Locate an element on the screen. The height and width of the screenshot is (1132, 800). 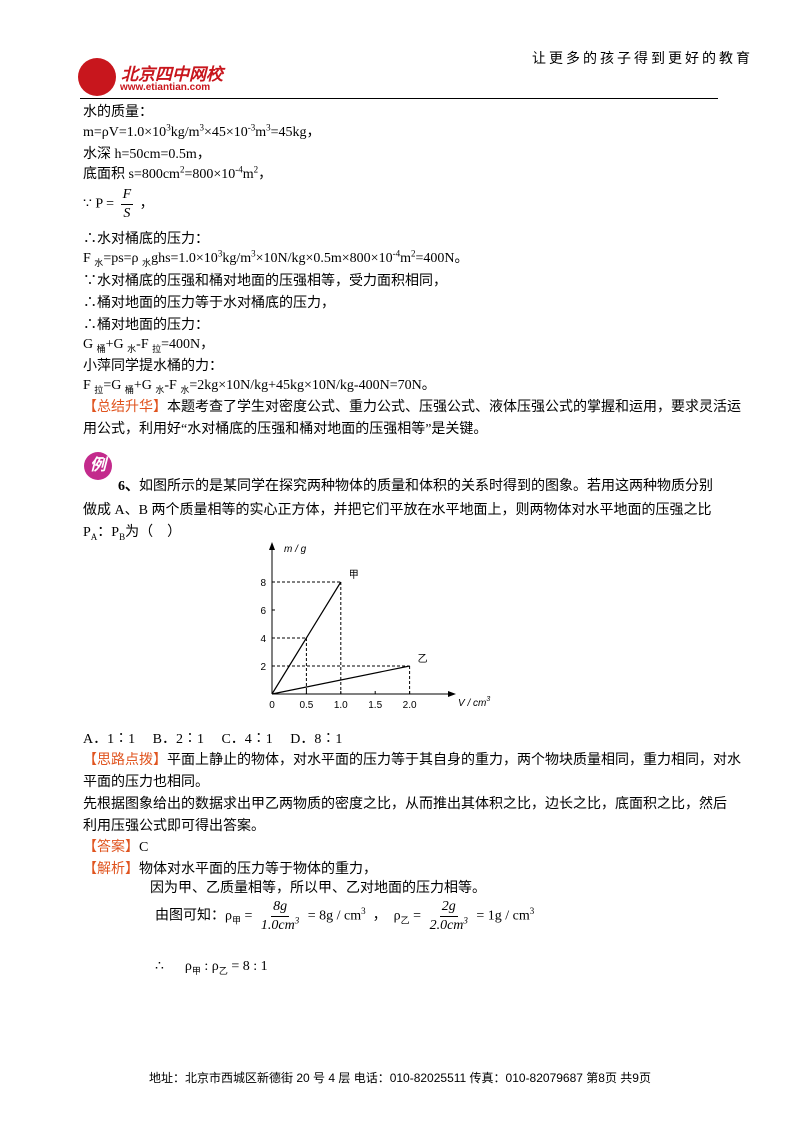
text-line: m=ρV=1.0×103kg/m3×45×10-3m3=45kg， is located at coordinates (202, 132).